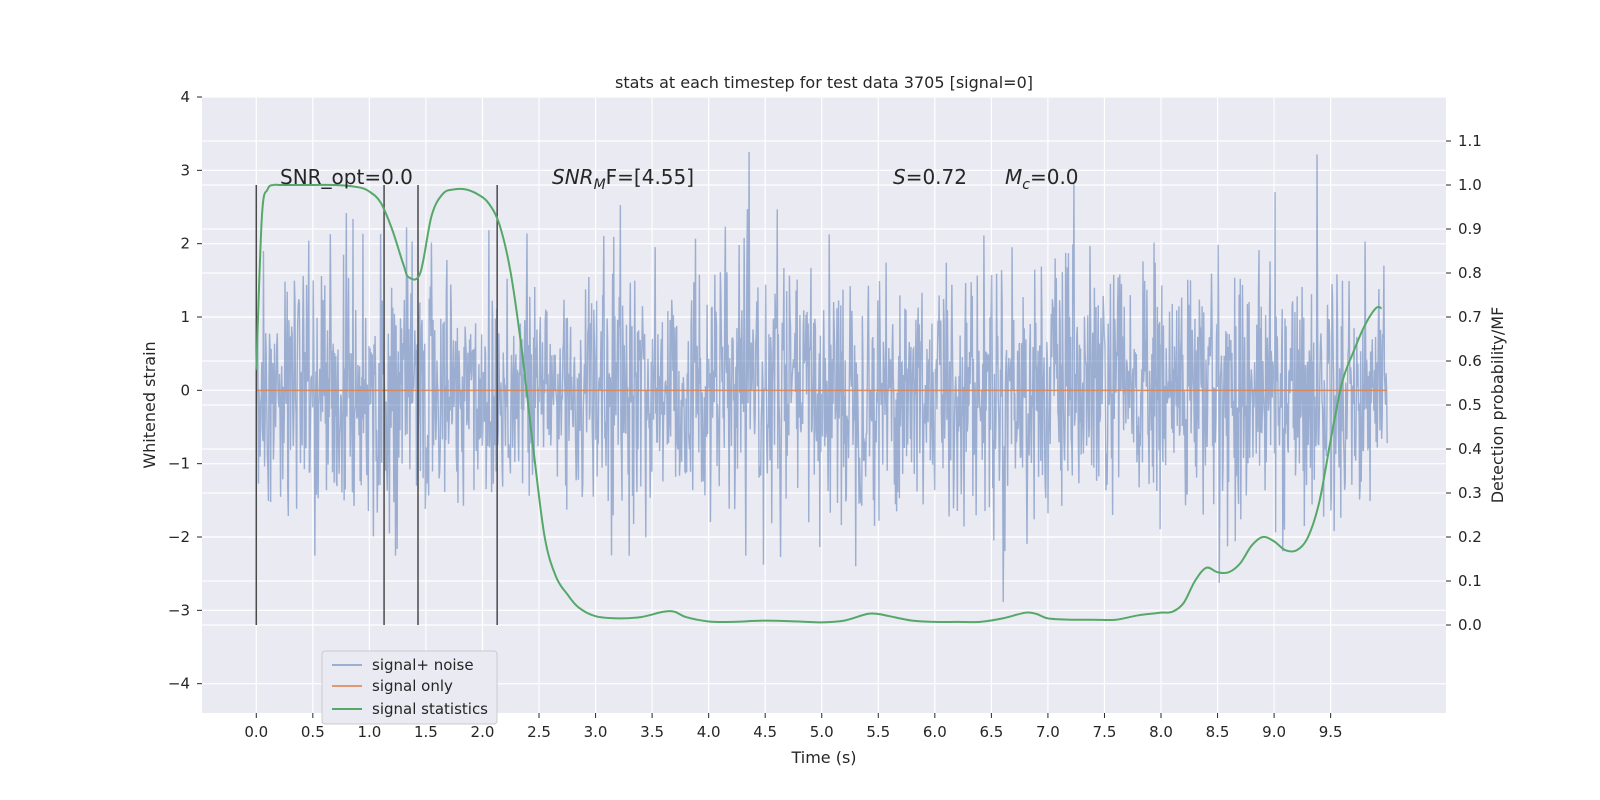 This screenshot has width=1600, height=800. Describe the element at coordinates (878, 732) in the screenshot. I see `x-tick-label: 5.5` at that location.